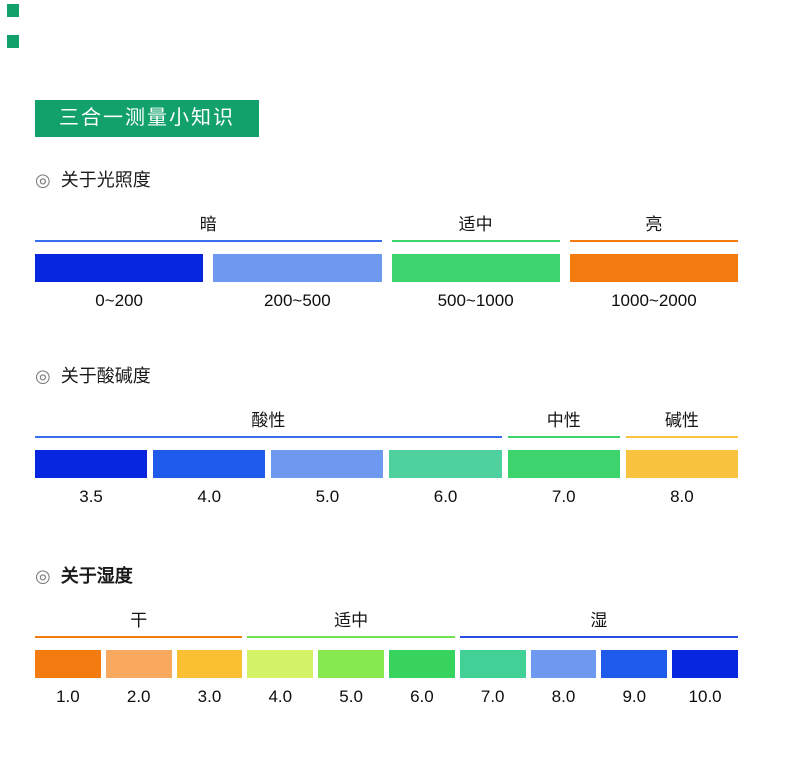  I want to click on group-label-text: 湿, so click(599, 620).